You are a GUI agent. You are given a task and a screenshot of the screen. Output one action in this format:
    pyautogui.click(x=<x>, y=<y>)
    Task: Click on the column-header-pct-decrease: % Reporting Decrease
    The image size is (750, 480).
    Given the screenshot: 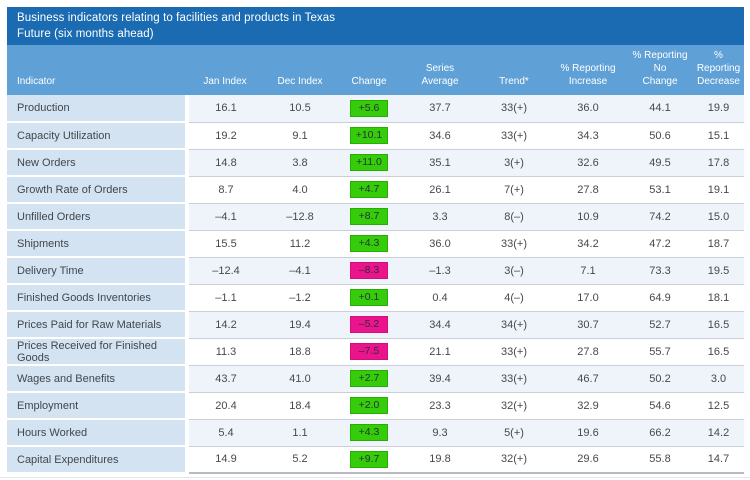 What is the action you would take?
    pyautogui.click(x=718, y=70)
    